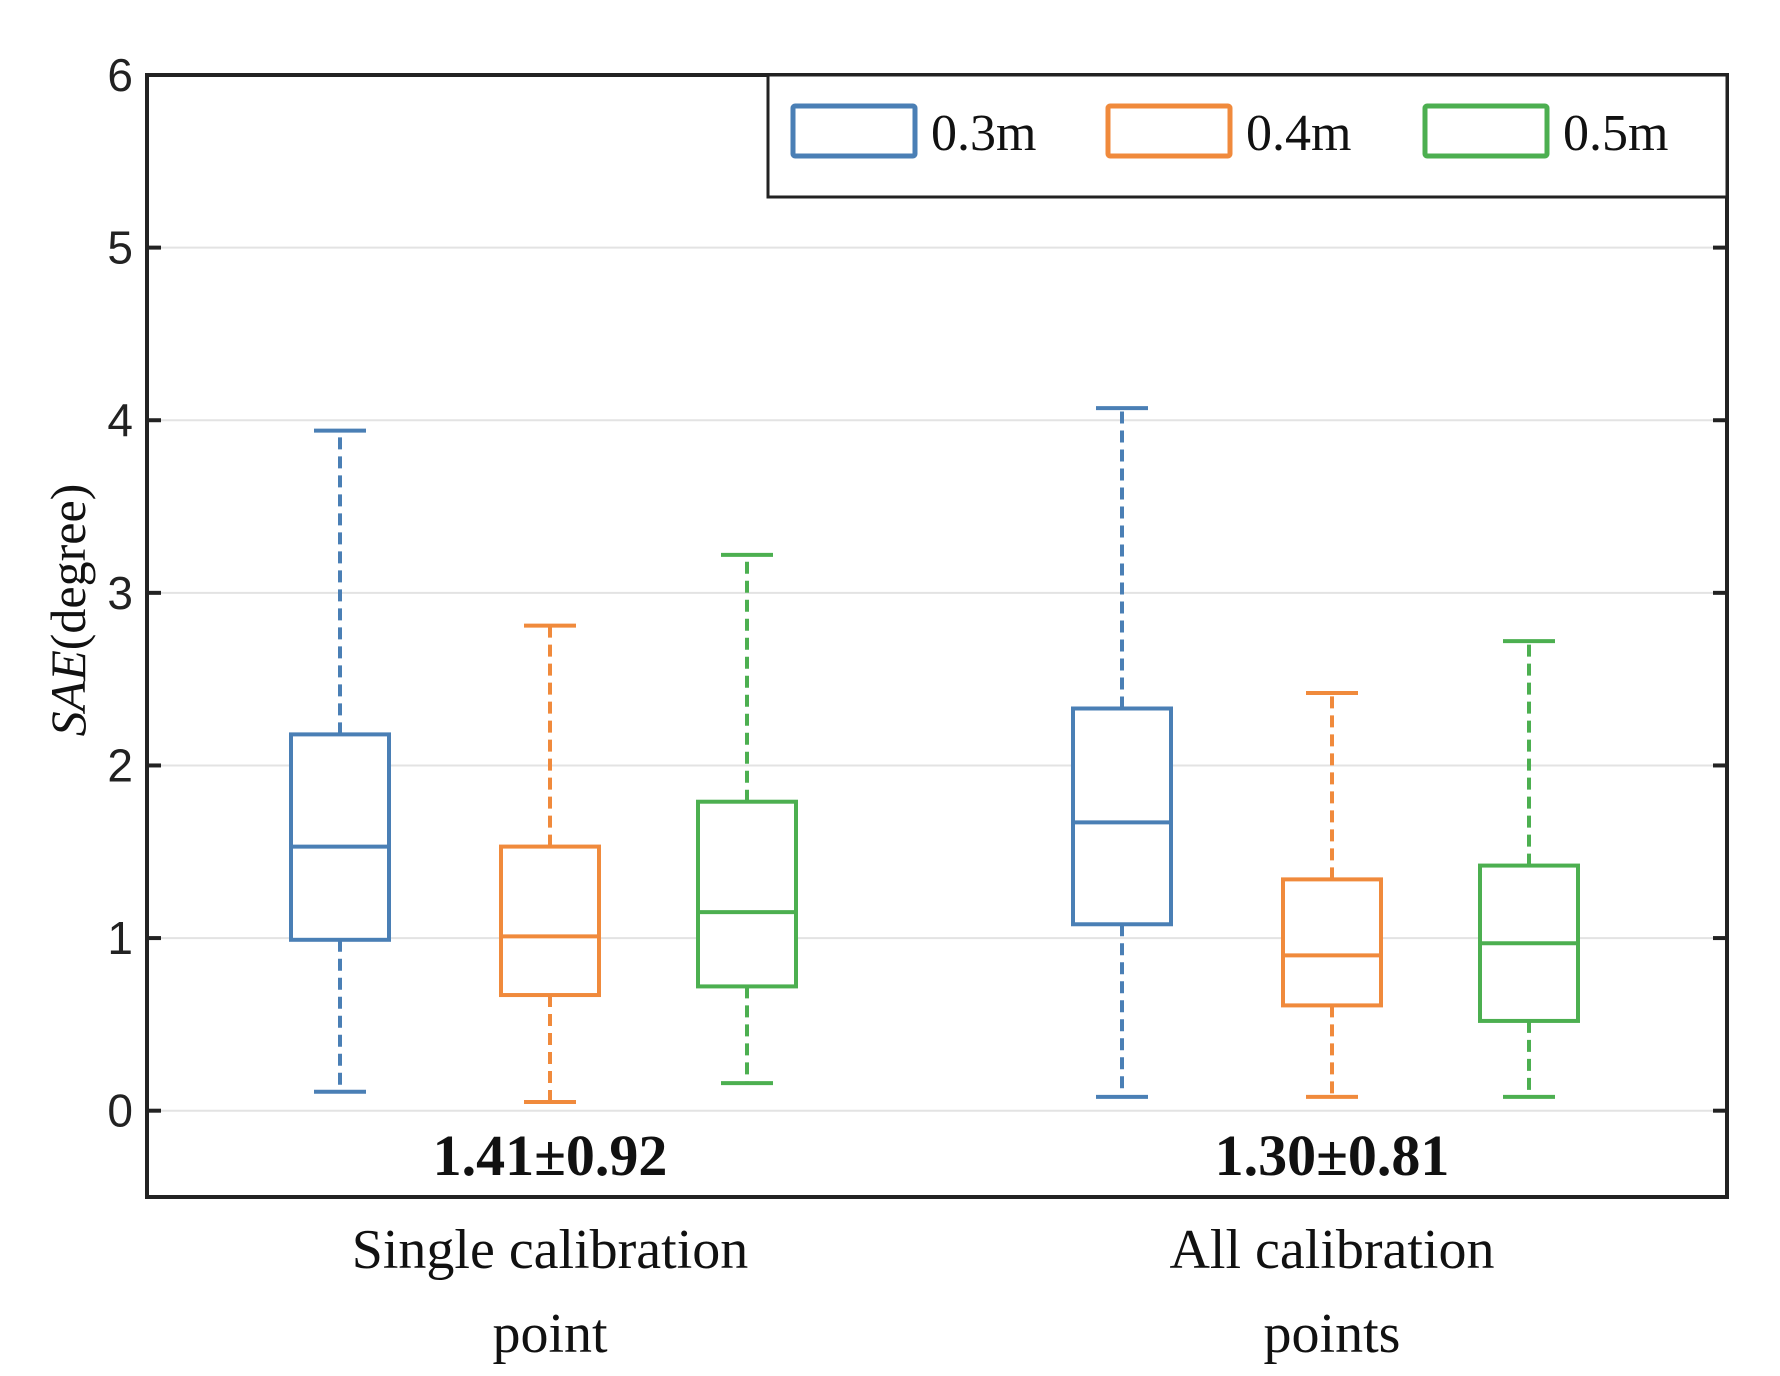 This screenshot has width=1780, height=1376. What do you see at coordinates (1529, 869) in the screenshot?
I see `box-0.5m-cat2` at bounding box center [1529, 869].